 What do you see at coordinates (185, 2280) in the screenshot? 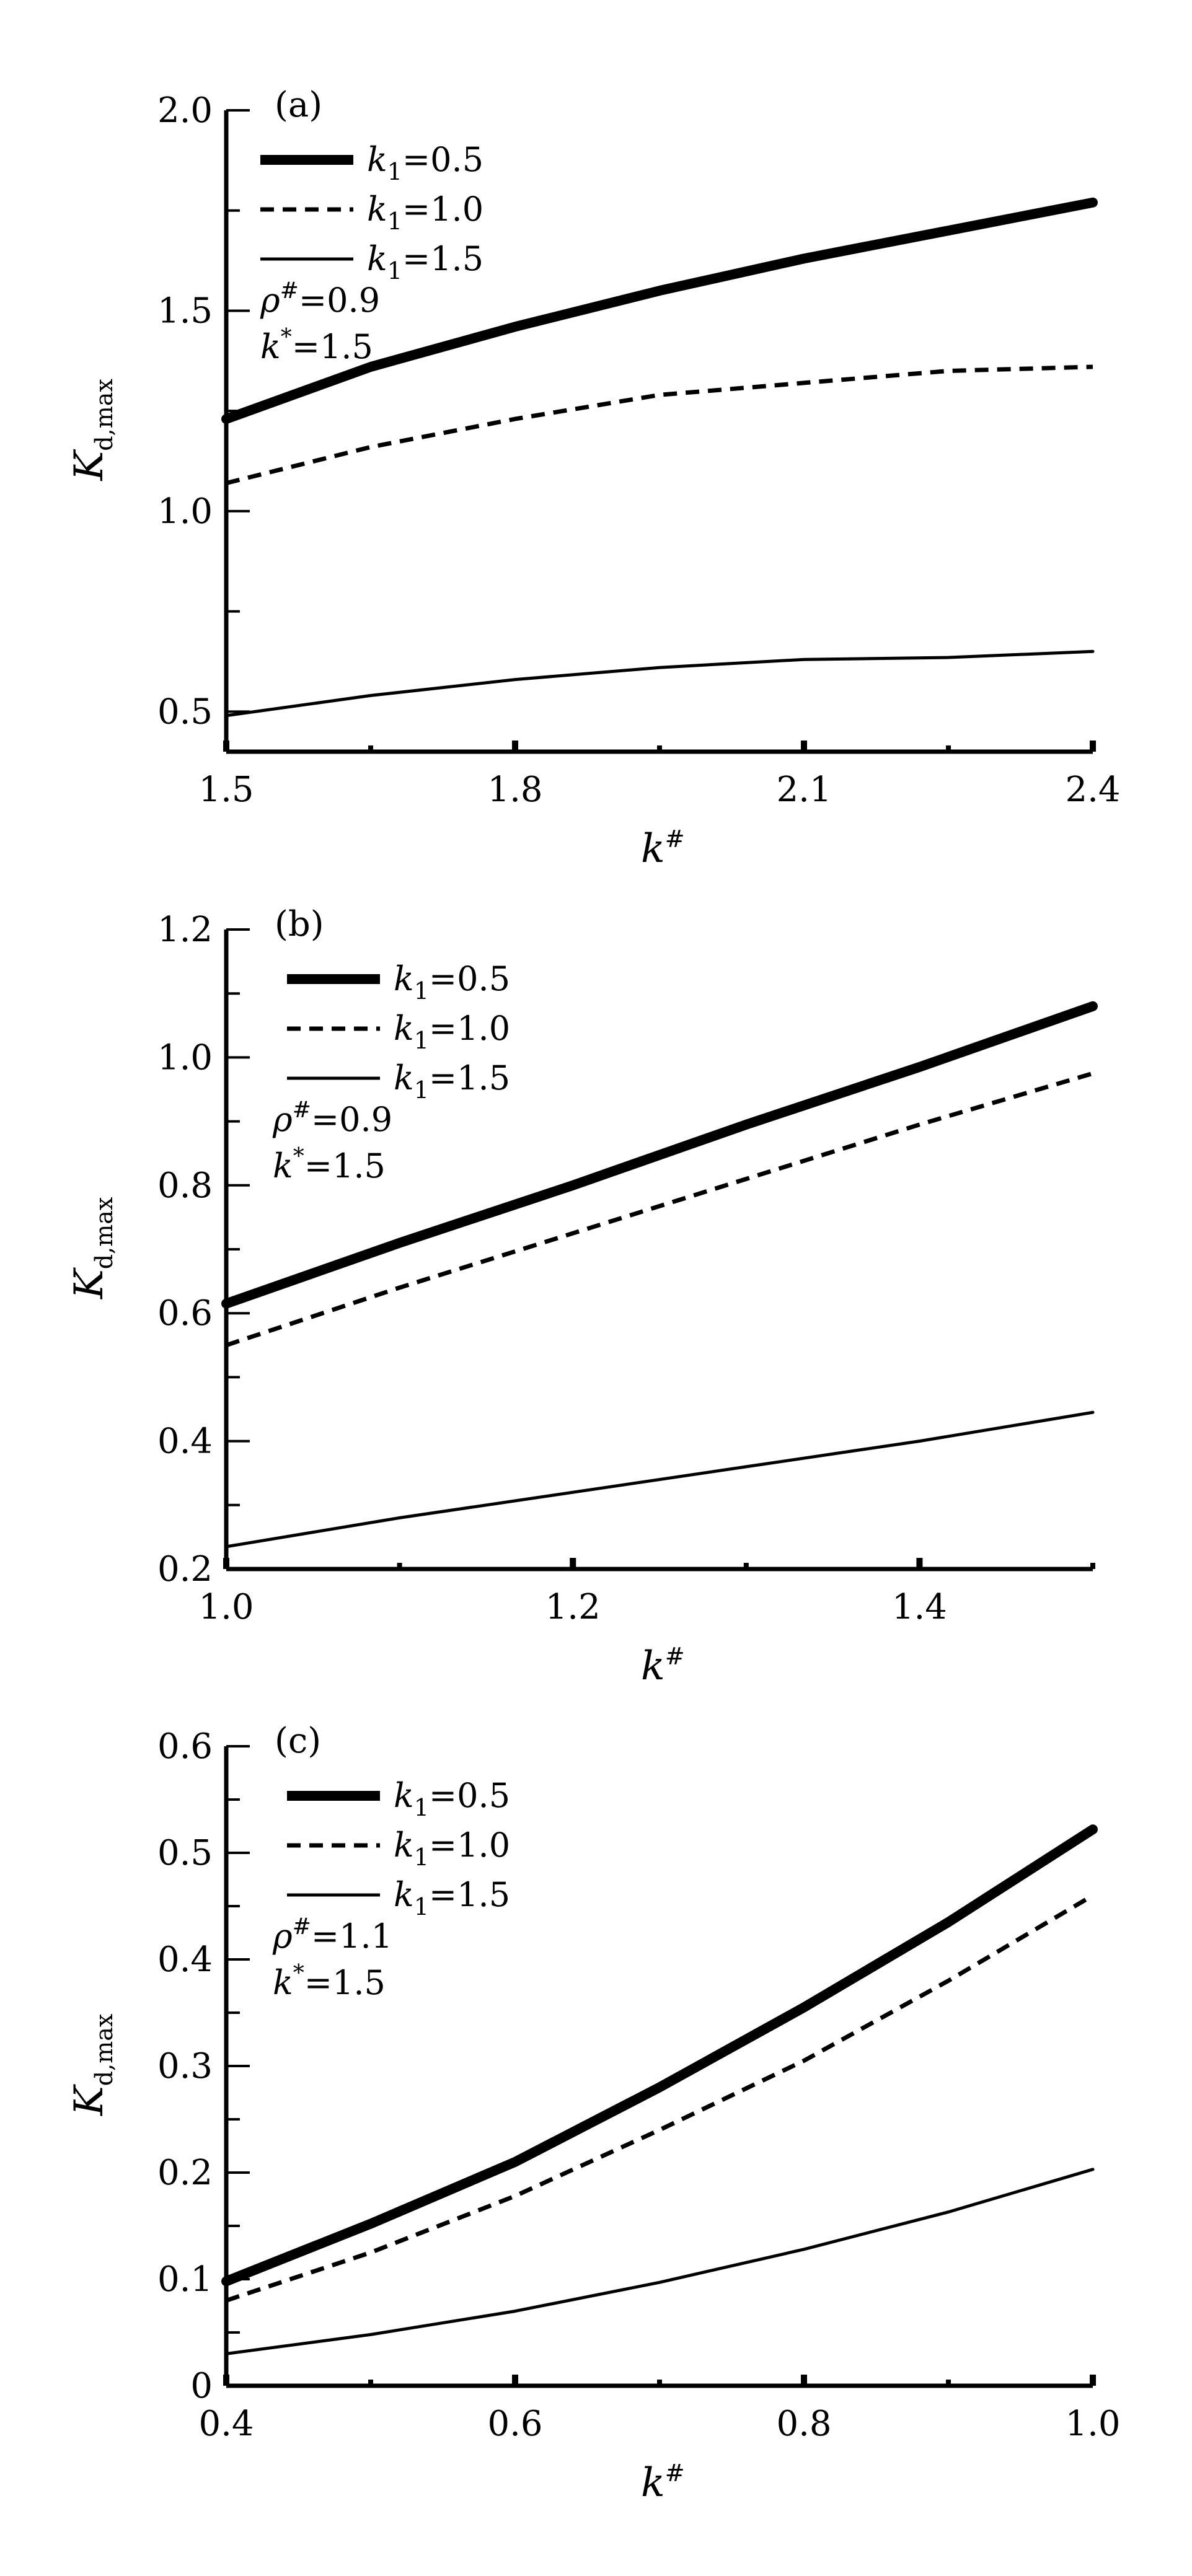
I see `y-tick-label: 0.1` at bounding box center [185, 2280].